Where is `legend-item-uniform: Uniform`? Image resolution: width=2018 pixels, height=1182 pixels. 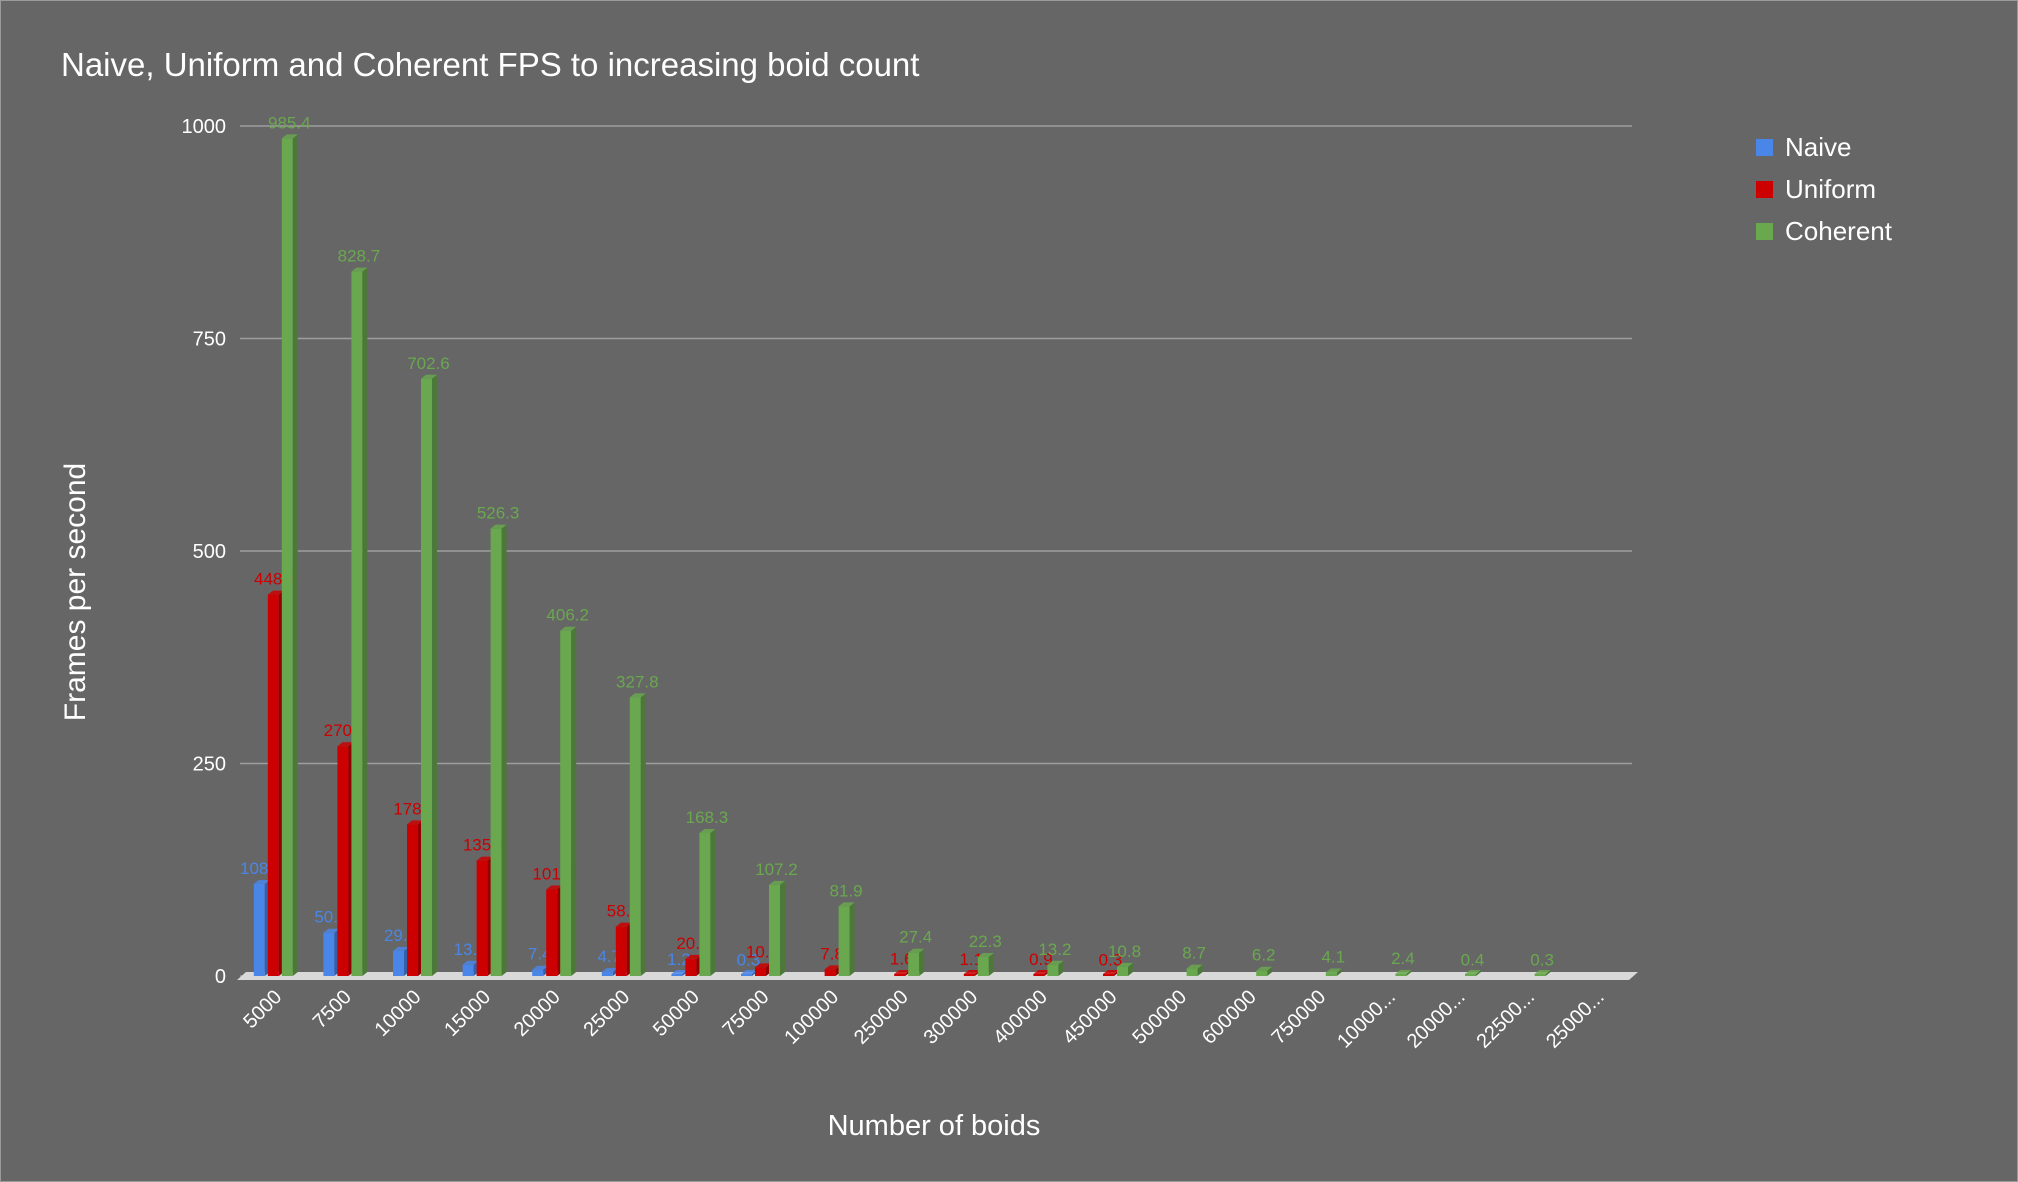
legend-item-uniform: Uniform is located at coordinates (1824, 189).